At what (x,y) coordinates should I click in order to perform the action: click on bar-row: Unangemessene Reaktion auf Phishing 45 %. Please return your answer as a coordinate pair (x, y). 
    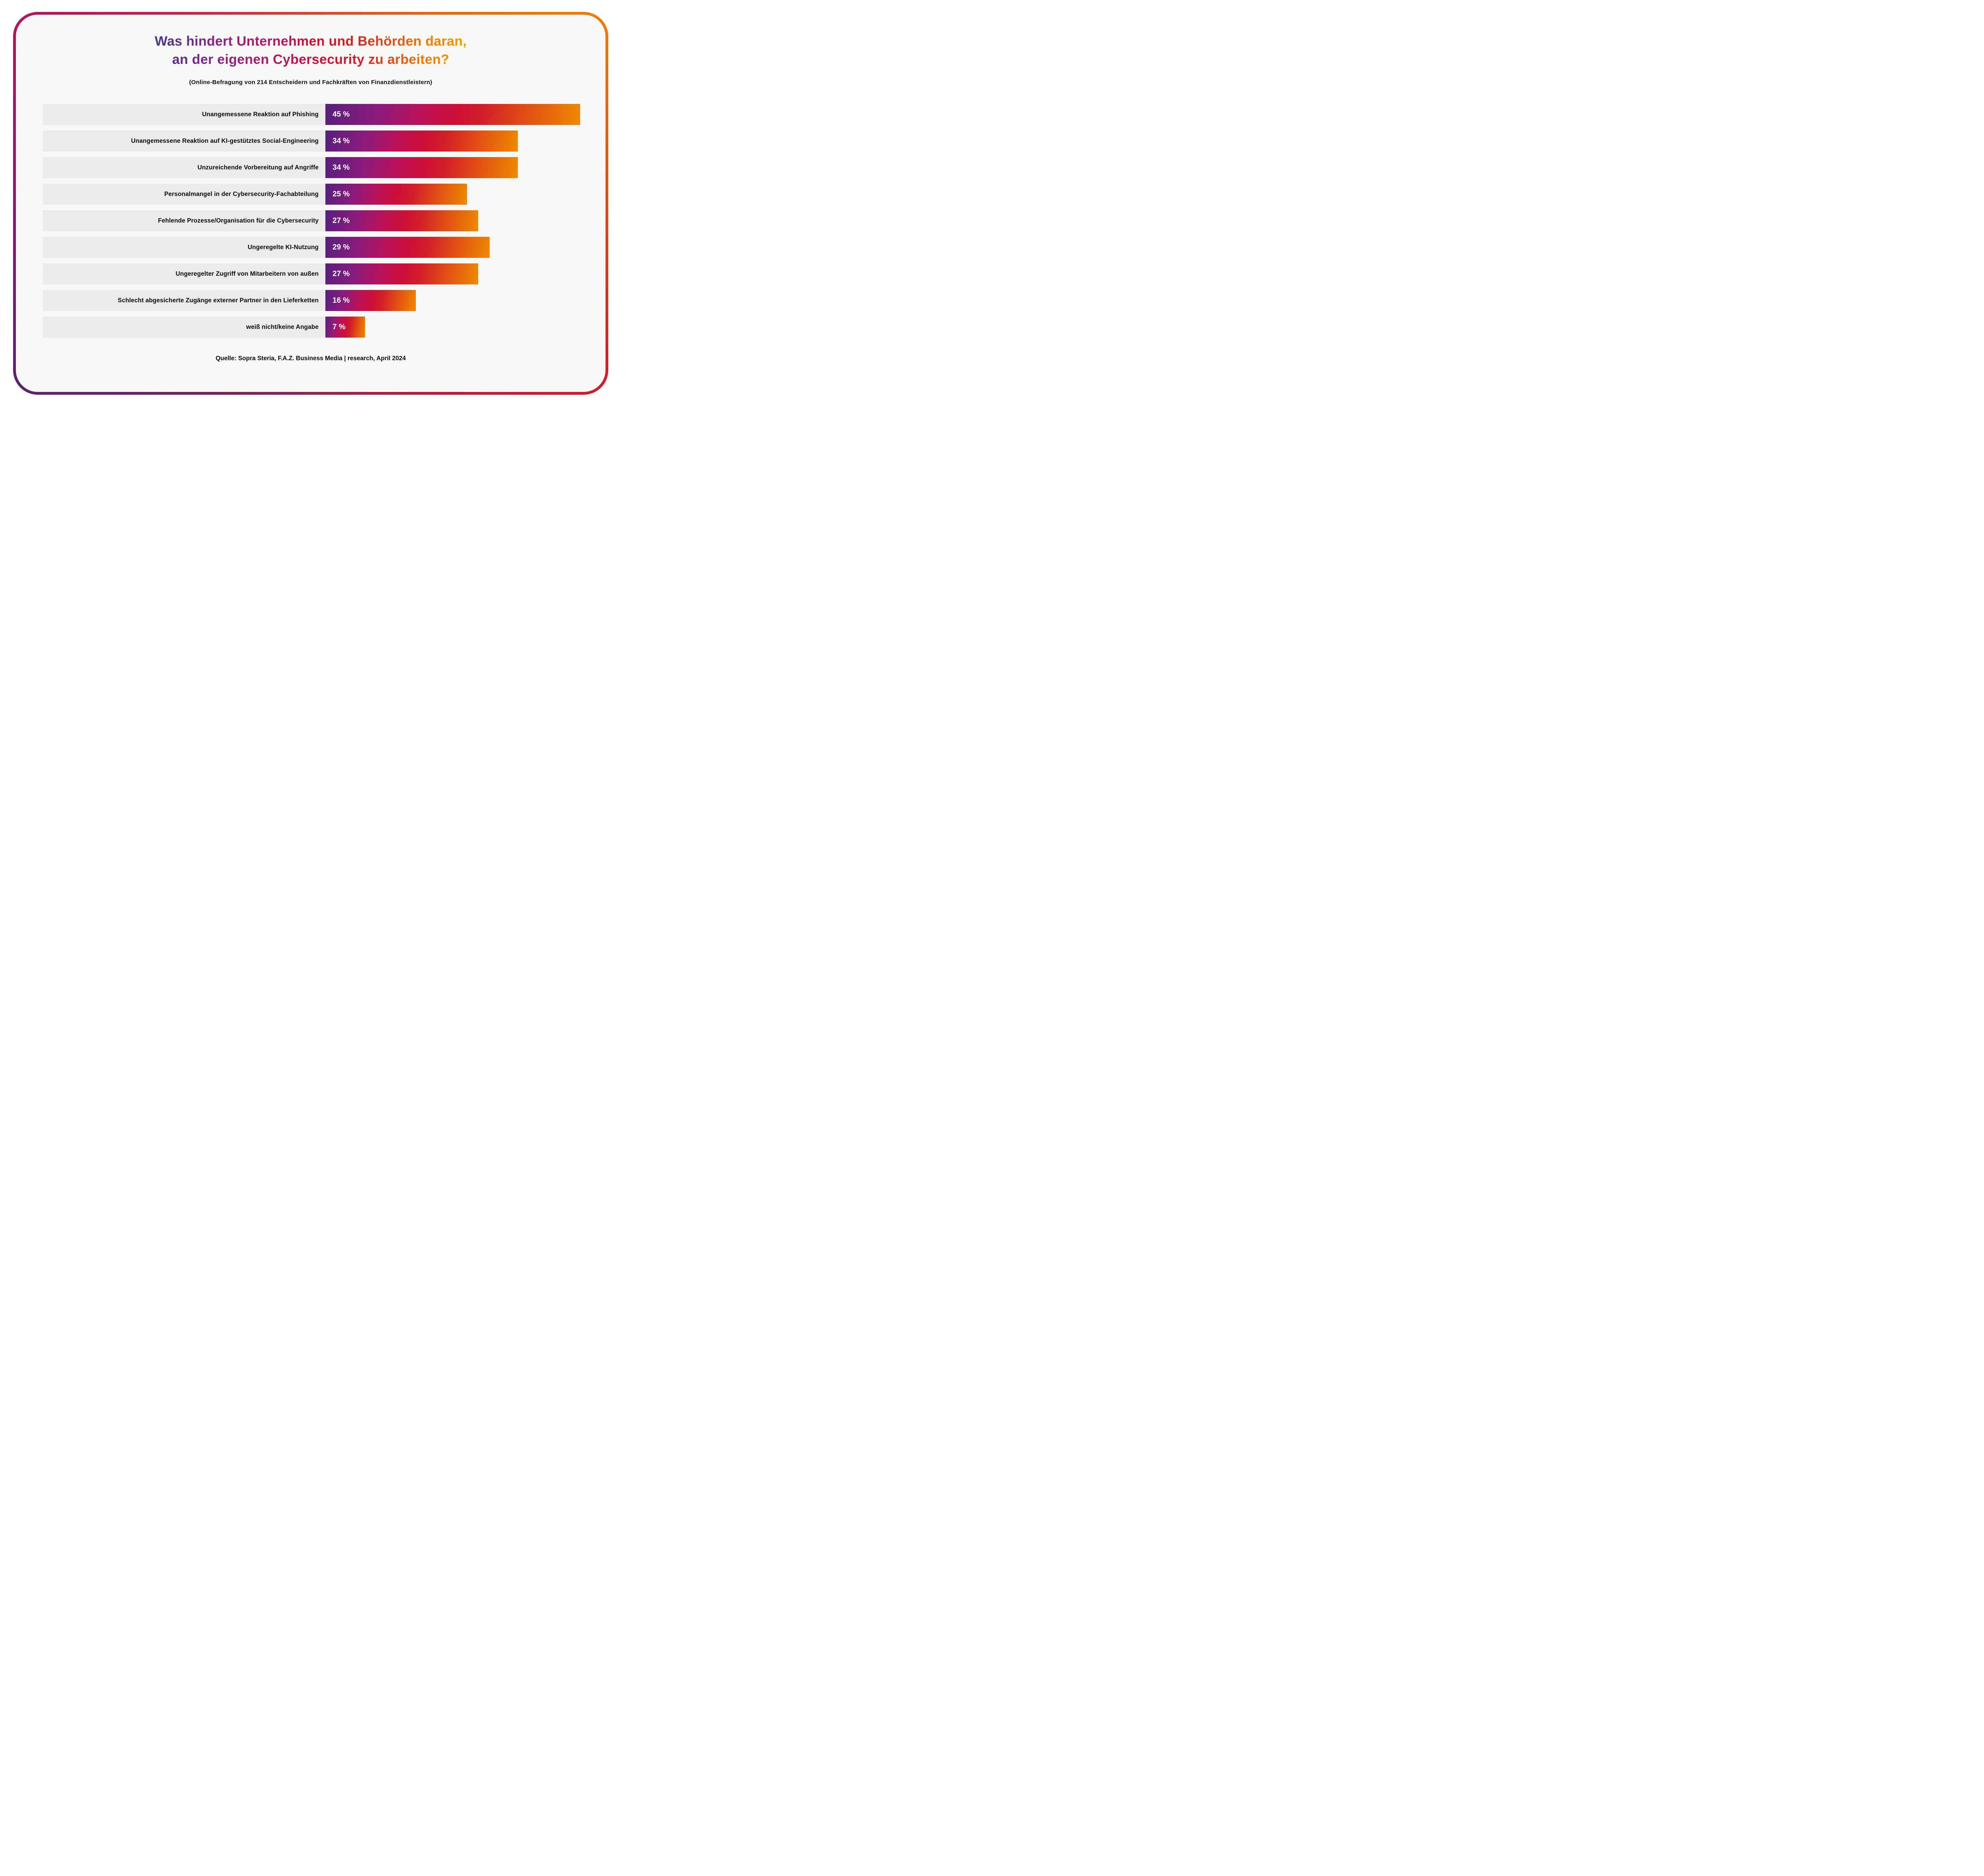
    Looking at the image, I should click on (320, 114).